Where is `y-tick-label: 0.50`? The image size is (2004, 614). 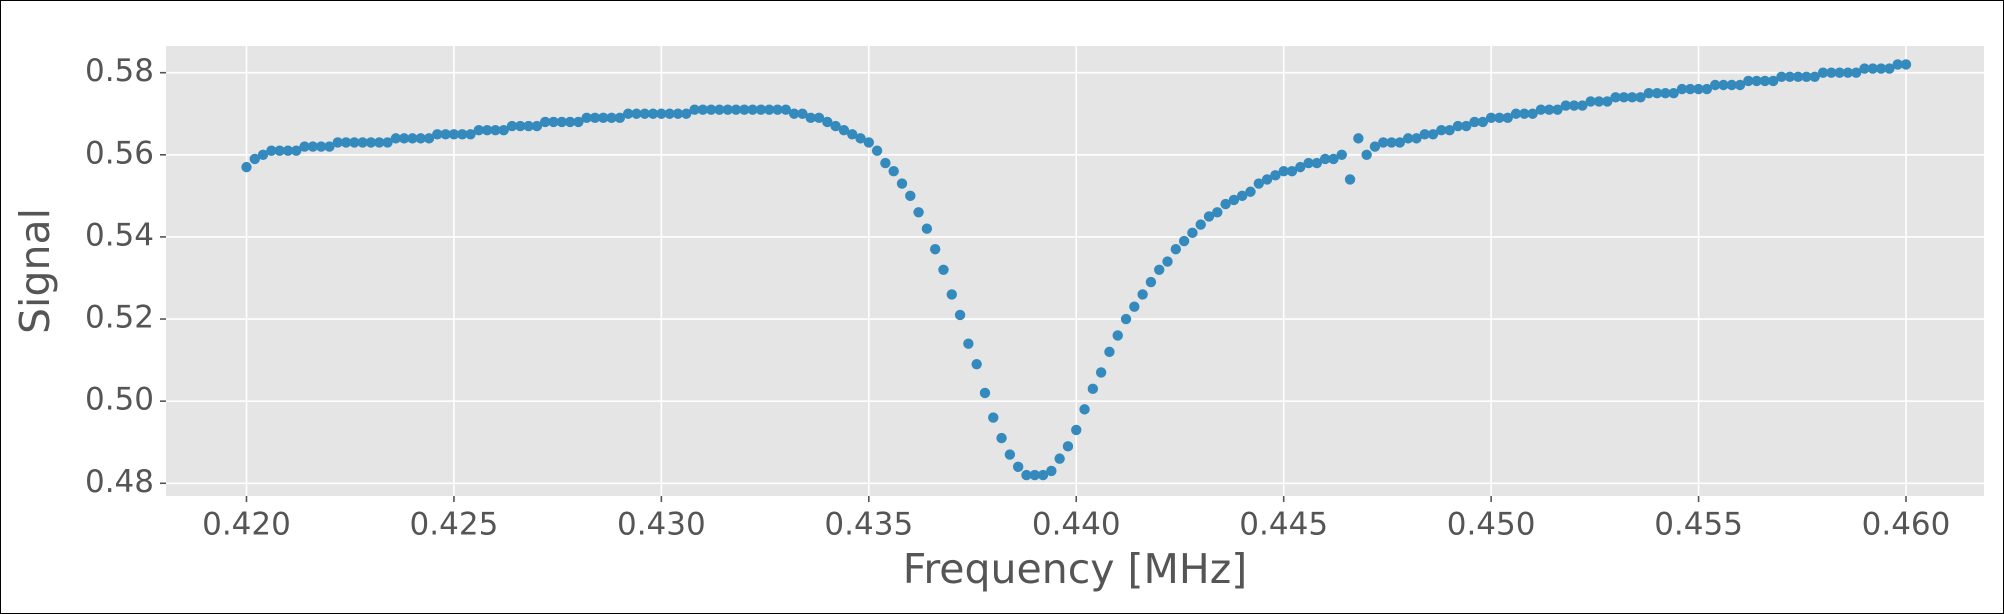 y-tick-label: 0.50 is located at coordinates (119, 400).